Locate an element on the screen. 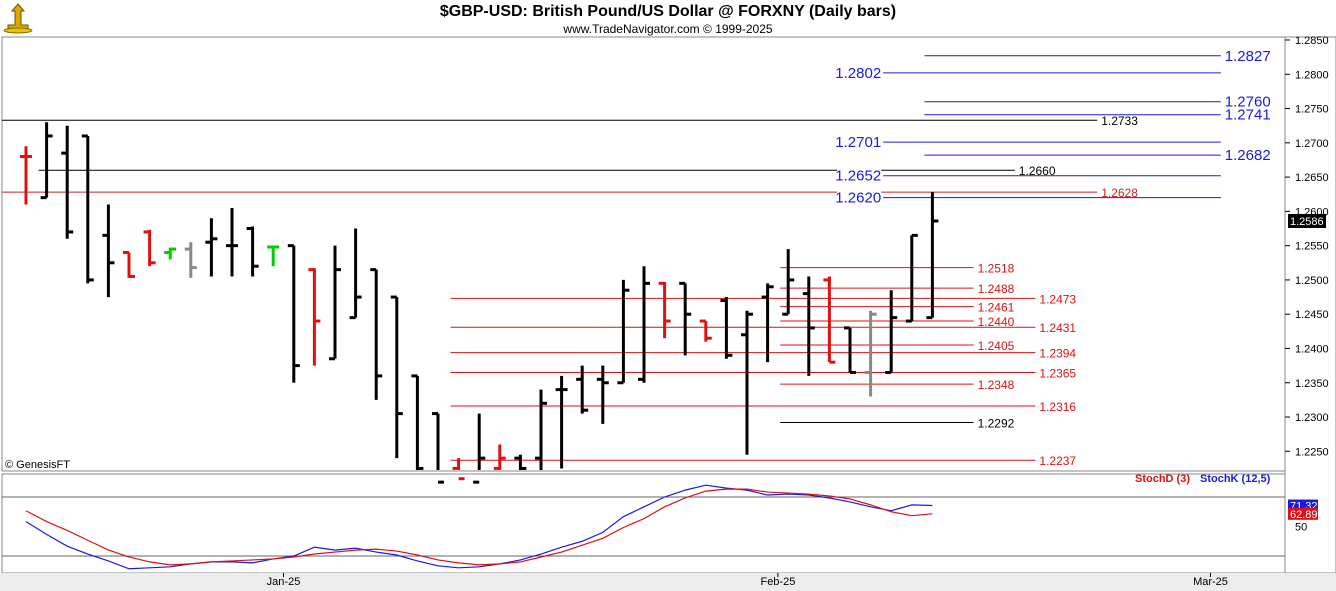 The image size is (1336, 591). level-label: 1.2741 is located at coordinates (1248, 115).